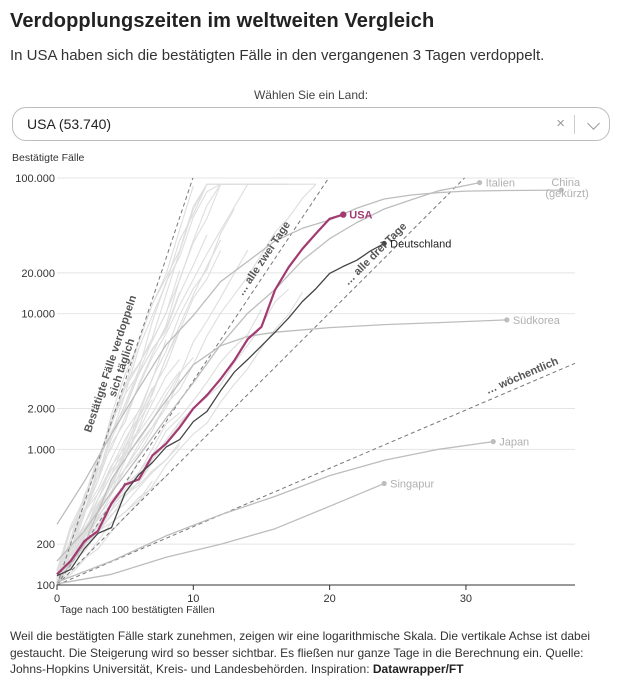  What do you see at coordinates (41, 450) in the screenshot?
I see `y-tick-label: 1.000` at bounding box center [41, 450].